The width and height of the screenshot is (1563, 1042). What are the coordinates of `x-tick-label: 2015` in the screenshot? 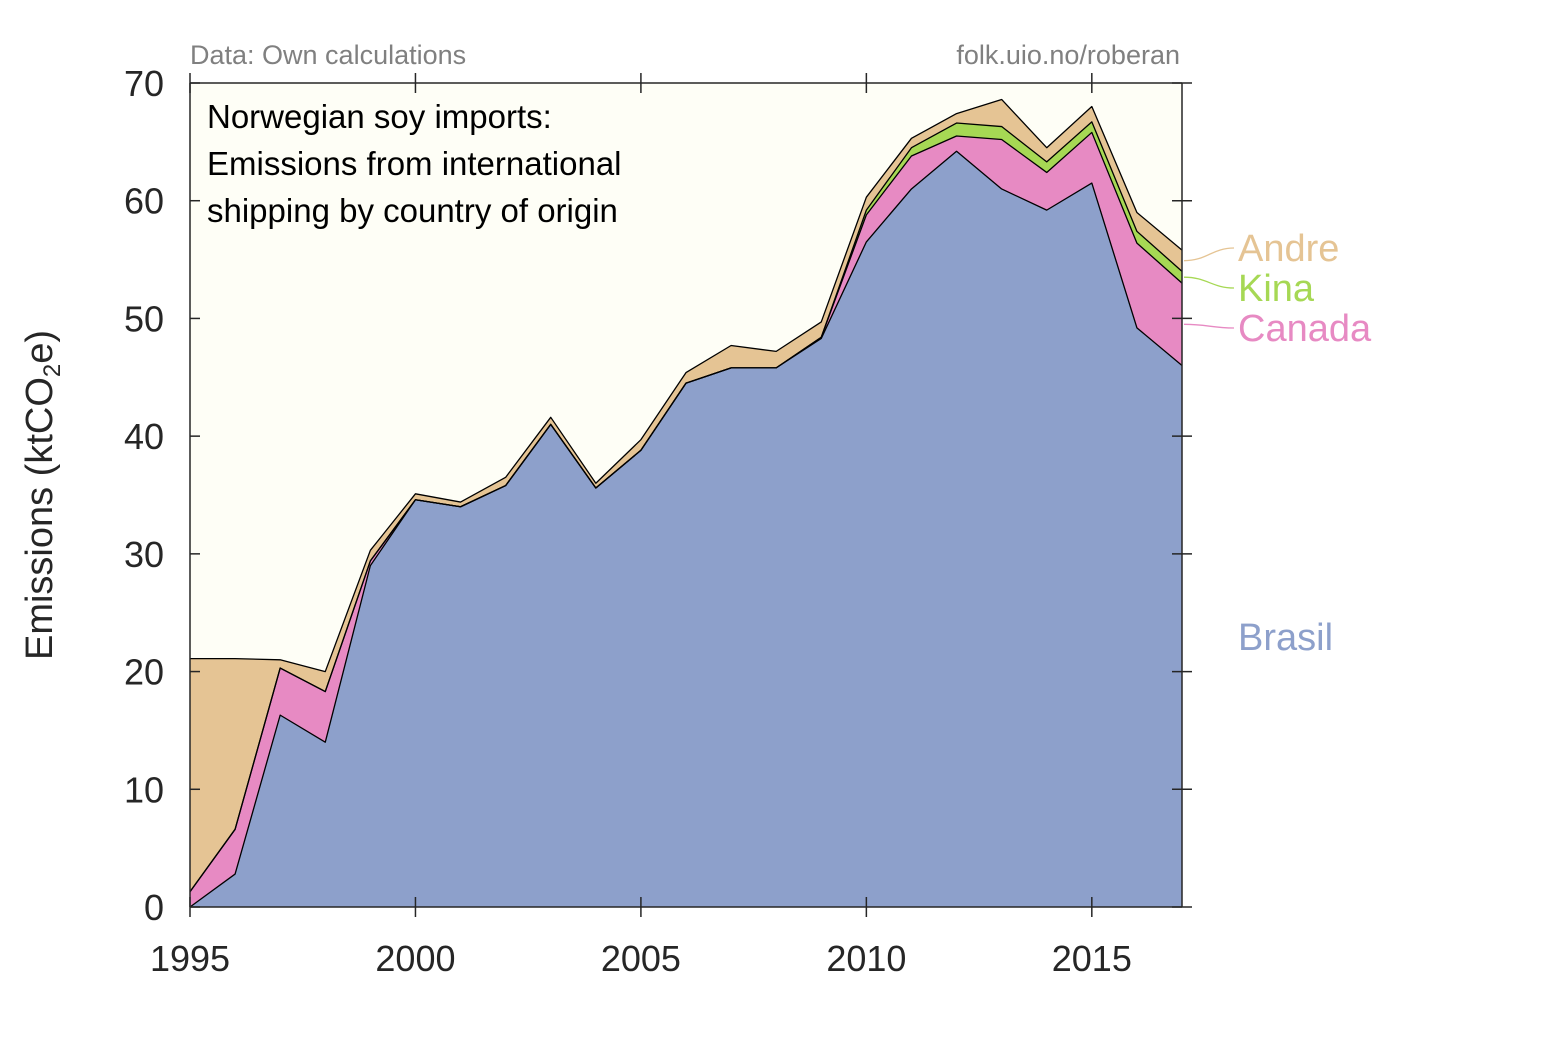 It's located at (1092, 958).